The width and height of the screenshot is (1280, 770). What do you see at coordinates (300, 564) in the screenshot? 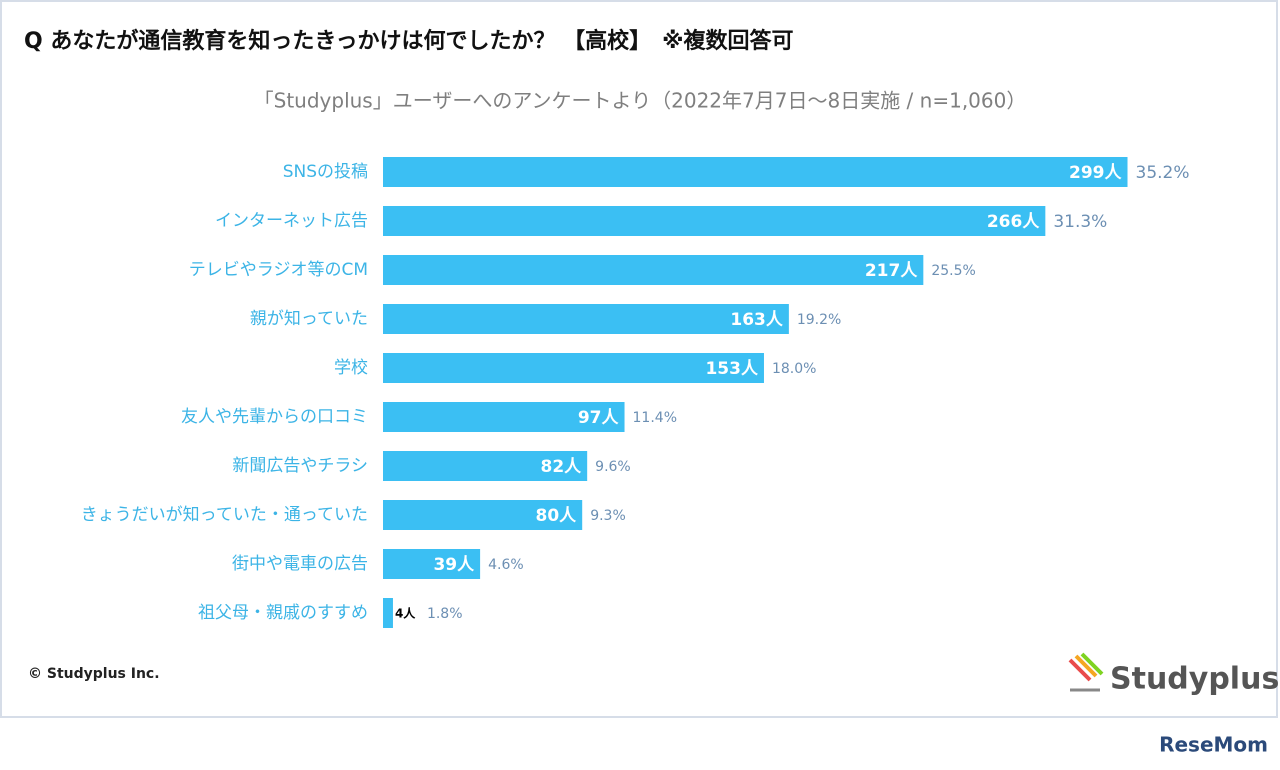
I see `category-label: 街中や電車の広告` at bounding box center [300, 564].